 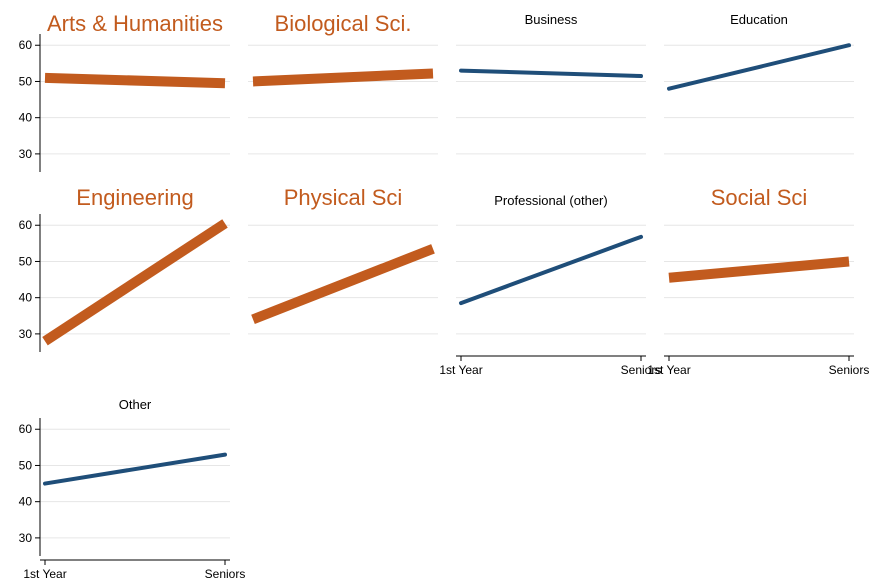 What do you see at coordinates (759, 197) in the screenshot?
I see `panel-title: Social Sci` at bounding box center [759, 197].